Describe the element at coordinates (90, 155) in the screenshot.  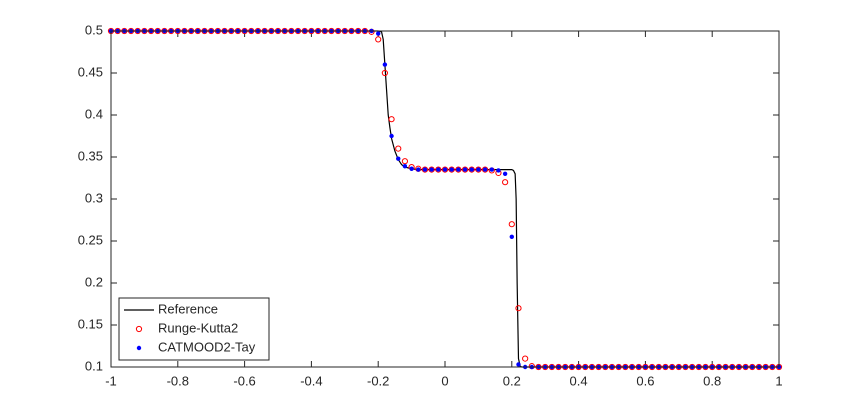
I see `y-tick-label: 0.35` at that location.